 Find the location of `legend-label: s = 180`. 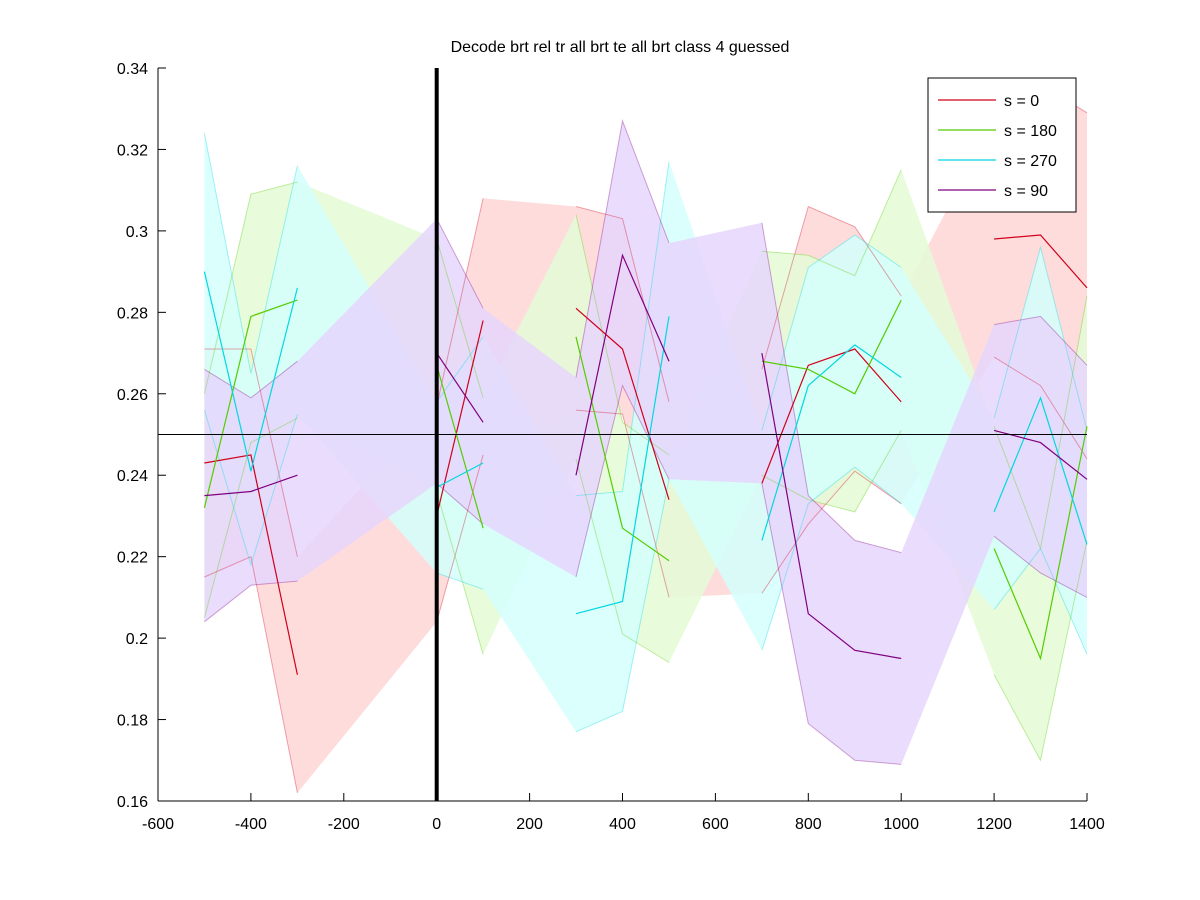

legend-label: s = 180 is located at coordinates (1030, 131).